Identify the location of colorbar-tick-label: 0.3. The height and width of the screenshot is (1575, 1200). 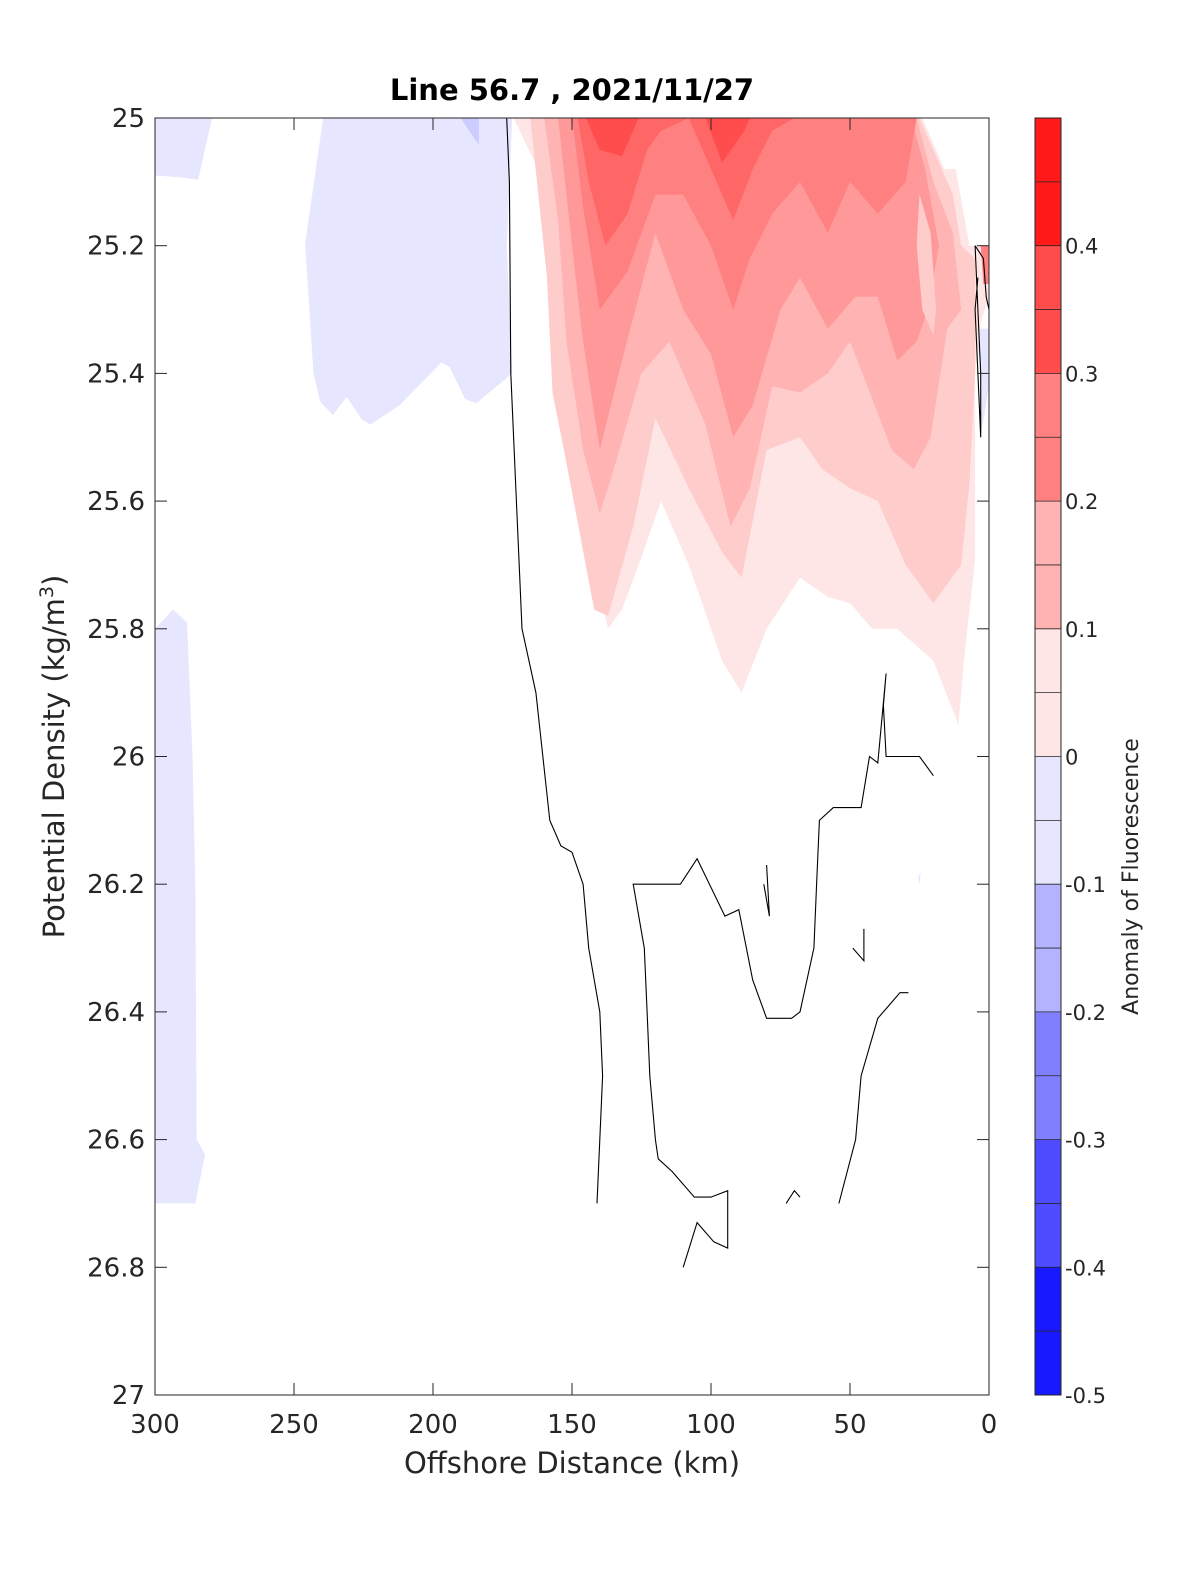
(1081, 374).